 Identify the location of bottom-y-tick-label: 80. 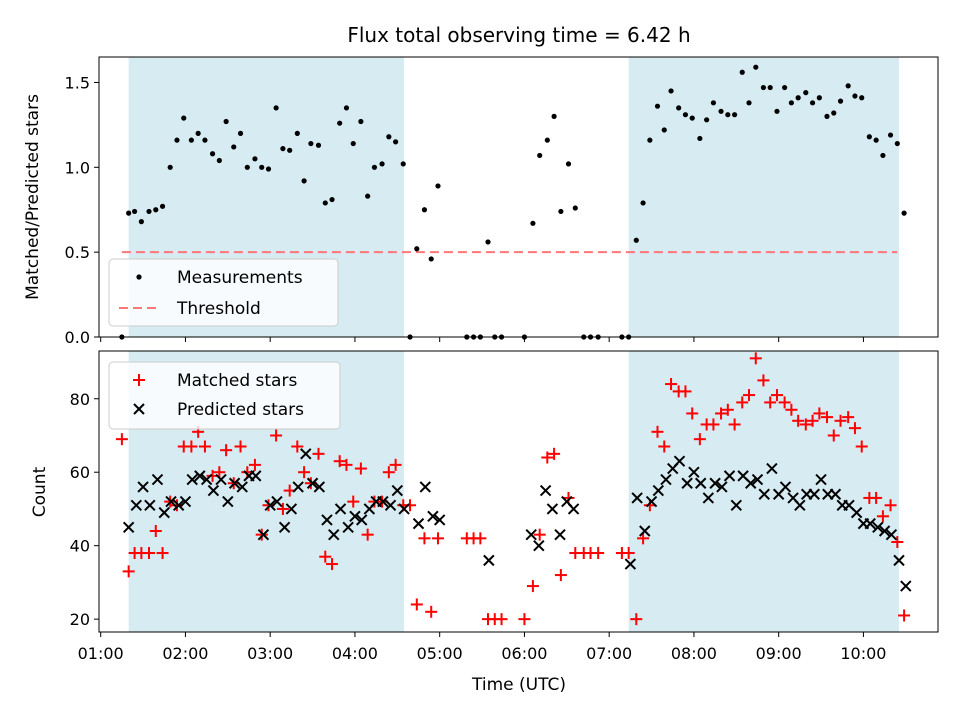
(80, 399).